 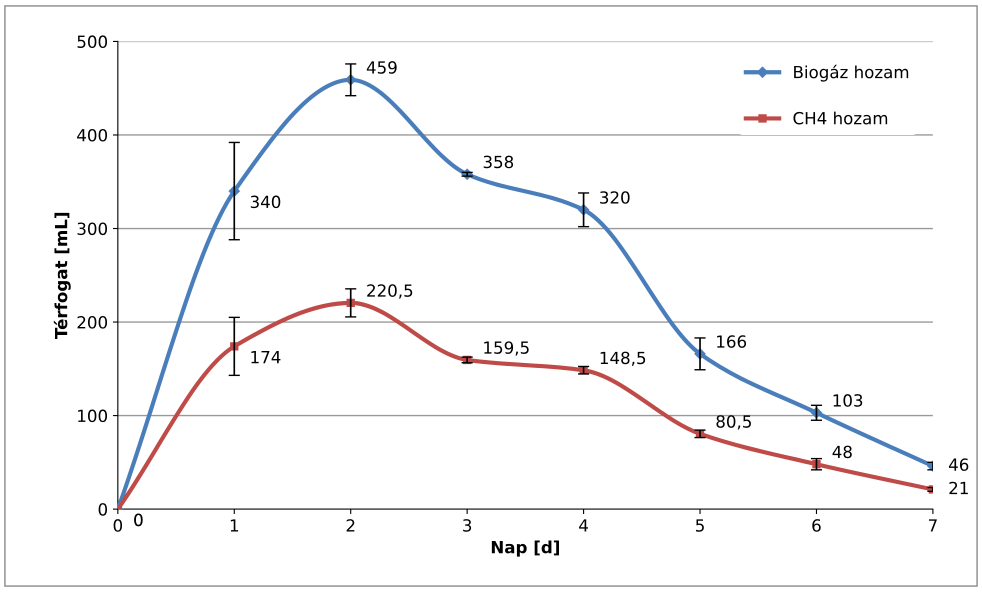 What do you see at coordinates (93, 322) in the screenshot?
I see `y-tick-label: 200` at bounding box center [93, 322].